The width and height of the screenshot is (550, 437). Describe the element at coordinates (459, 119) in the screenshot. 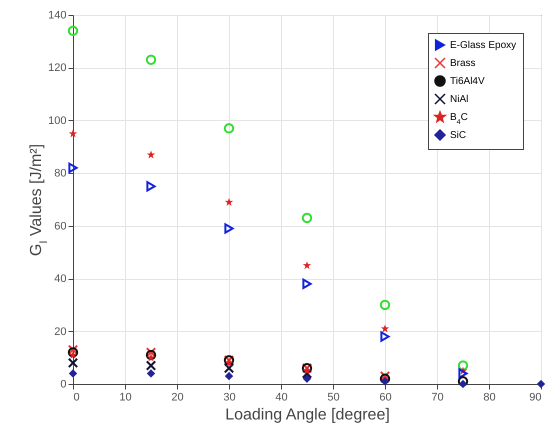

I see `legend-label: B$_{4}$C` at that location.